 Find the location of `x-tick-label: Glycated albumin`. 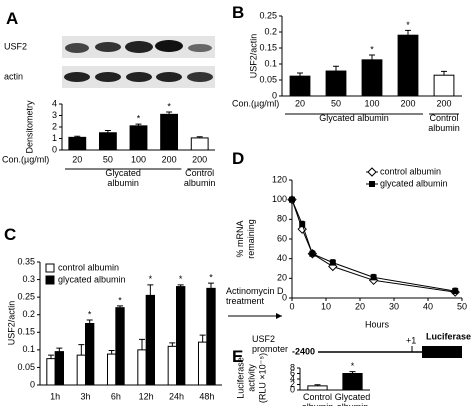

x-tick-label: Glycated albumin is located at coordinates (352, 399).